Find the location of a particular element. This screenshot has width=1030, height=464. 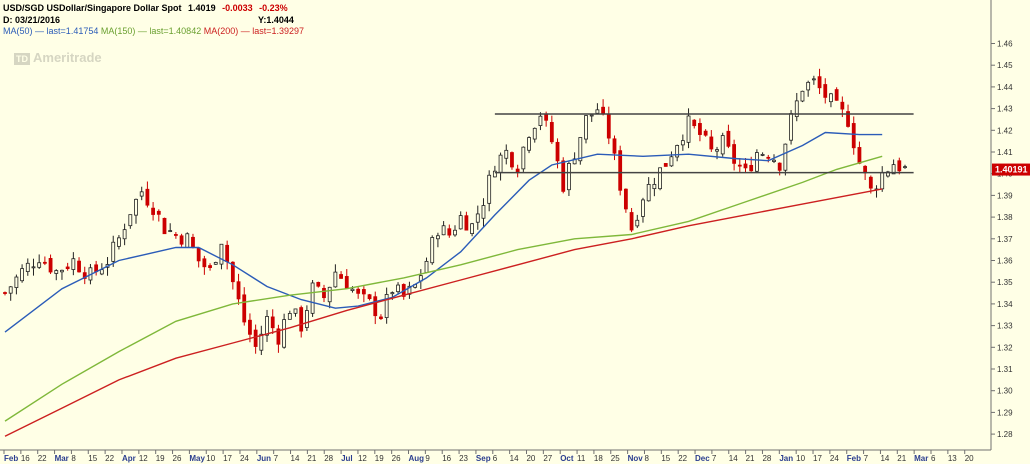

time-tick-label: 24 is located at coordinates (244, 458).